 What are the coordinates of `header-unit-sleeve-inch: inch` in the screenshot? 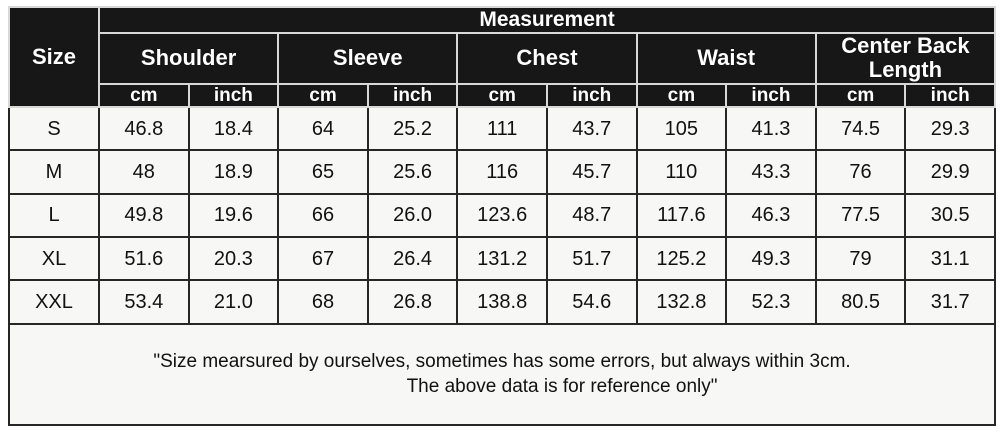 It's located at (412, 95).